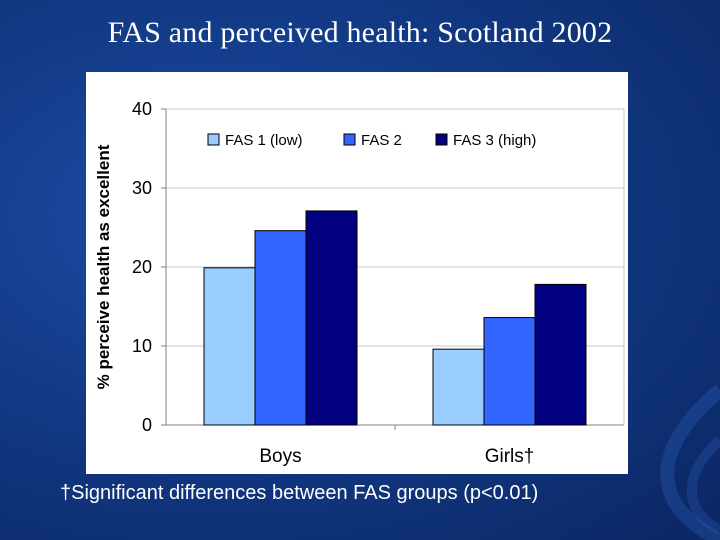  I want to click on decorative-swirl, so click(690, 462).